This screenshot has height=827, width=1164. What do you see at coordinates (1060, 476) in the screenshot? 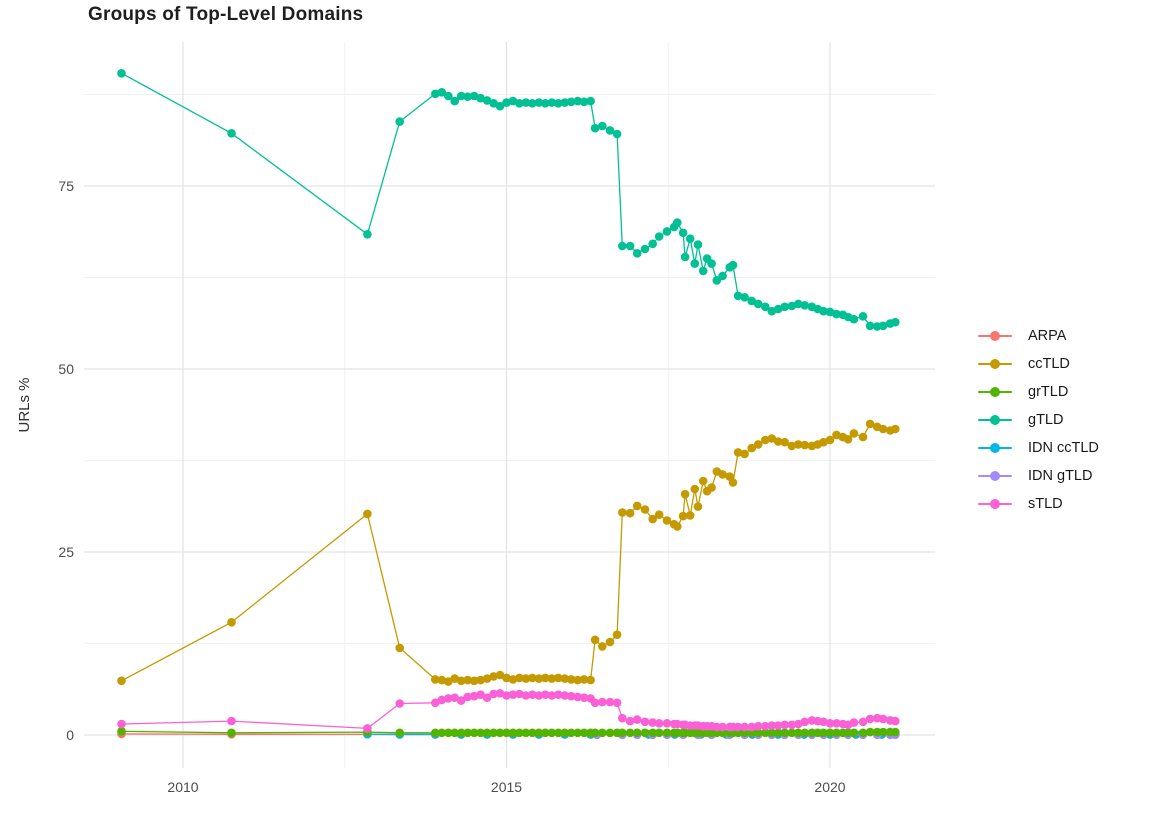
I see `legend-item-label: IDN gTLD` at bounding box center [1060, 476].